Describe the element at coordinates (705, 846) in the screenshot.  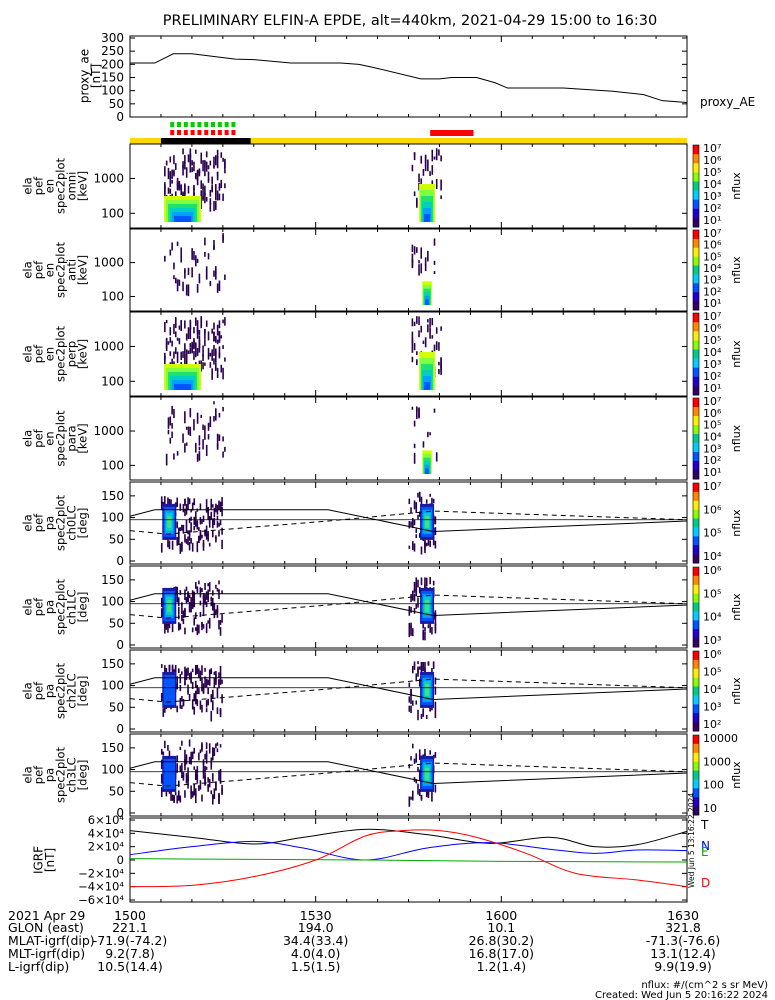
I see `igrf-legend-N: N` at that location.